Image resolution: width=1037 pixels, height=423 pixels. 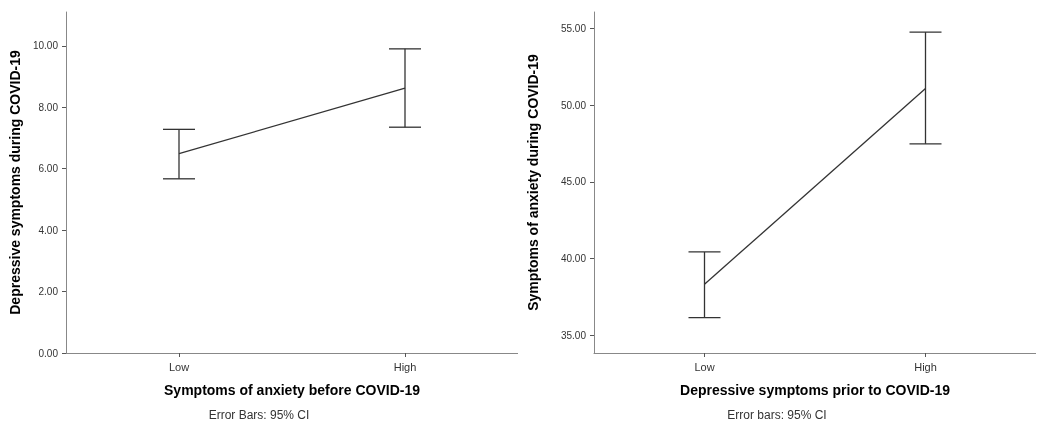 What do you see at coordinates (777, 415) in the screenshot?
I see `text: Error bars: 95% CI` at bounding box center [777, 415].